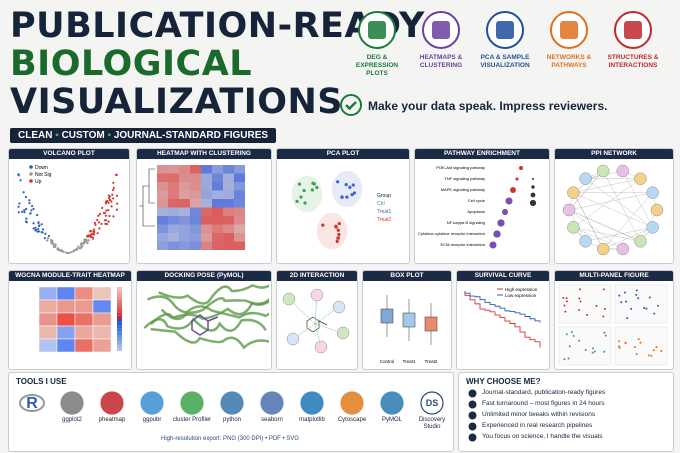 Image resolution: width=680 pixels, height=453 pixels. Describe the element at coordinates (502, 307) in the screenshot. I see `curve` at that location.